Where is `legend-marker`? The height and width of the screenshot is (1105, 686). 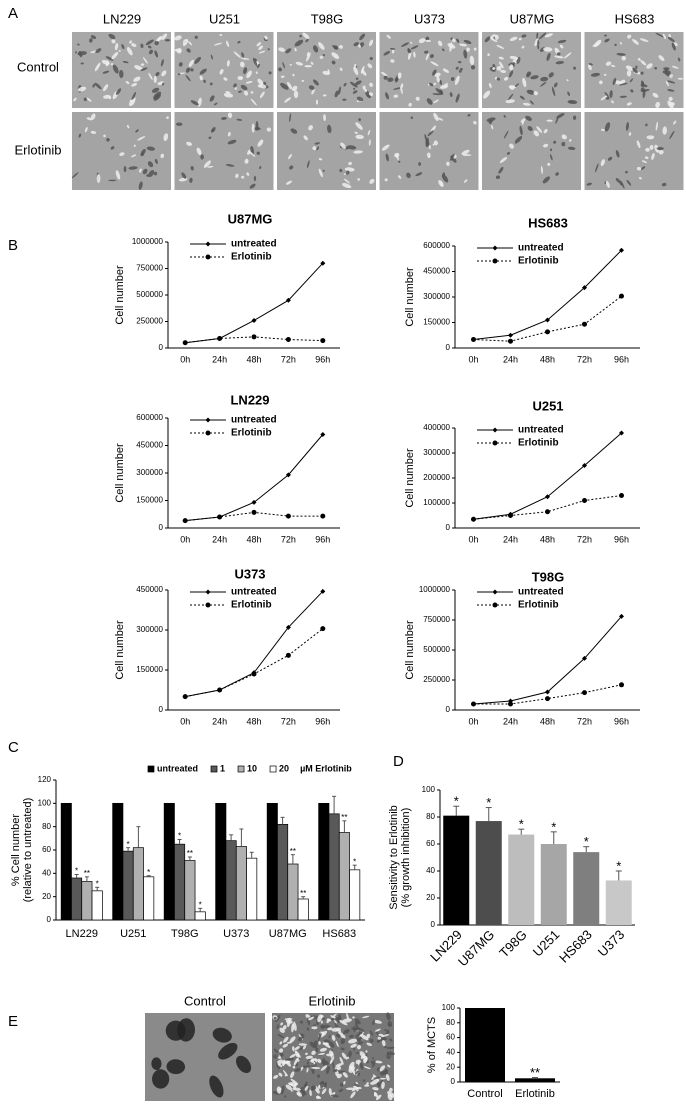 legend-marker is located at coordinates (495, 443).